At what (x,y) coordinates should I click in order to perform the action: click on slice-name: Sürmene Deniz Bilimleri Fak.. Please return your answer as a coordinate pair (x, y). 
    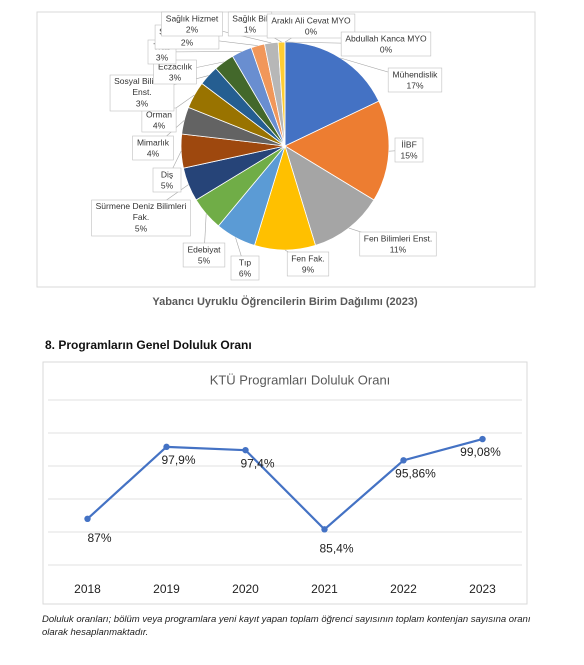
    Looking at the image, I should click on (141, 211).